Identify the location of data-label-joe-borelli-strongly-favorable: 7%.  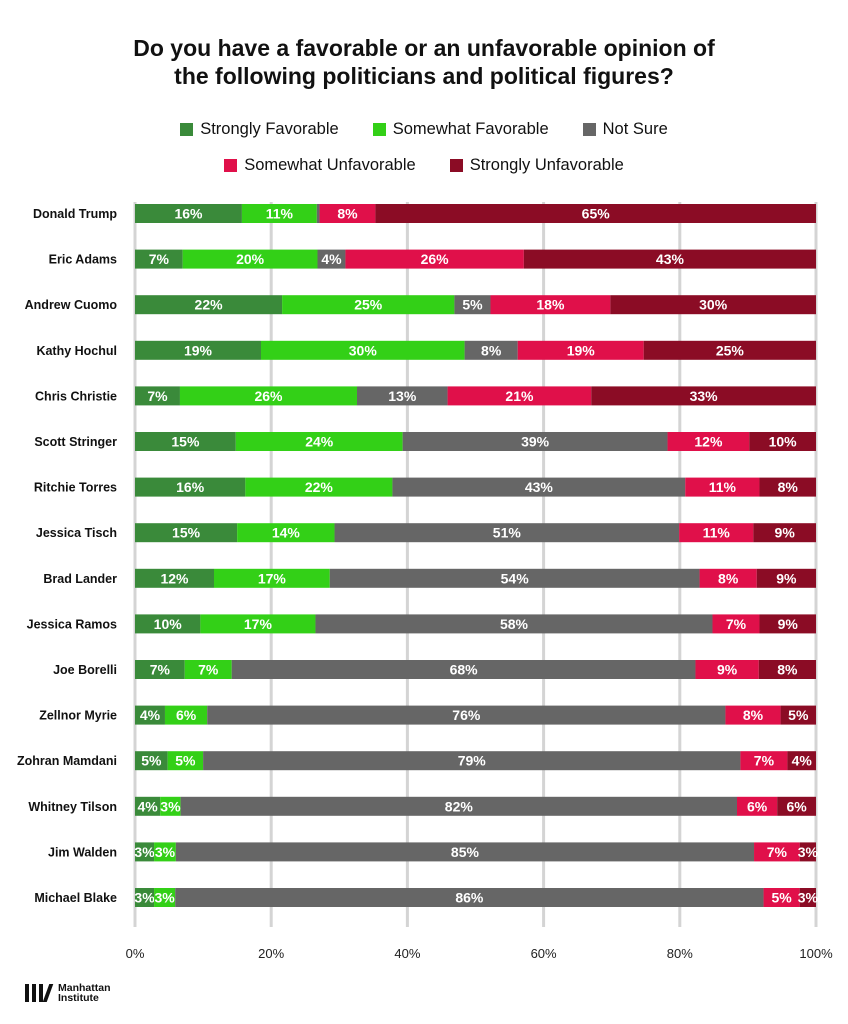
(160, 670).